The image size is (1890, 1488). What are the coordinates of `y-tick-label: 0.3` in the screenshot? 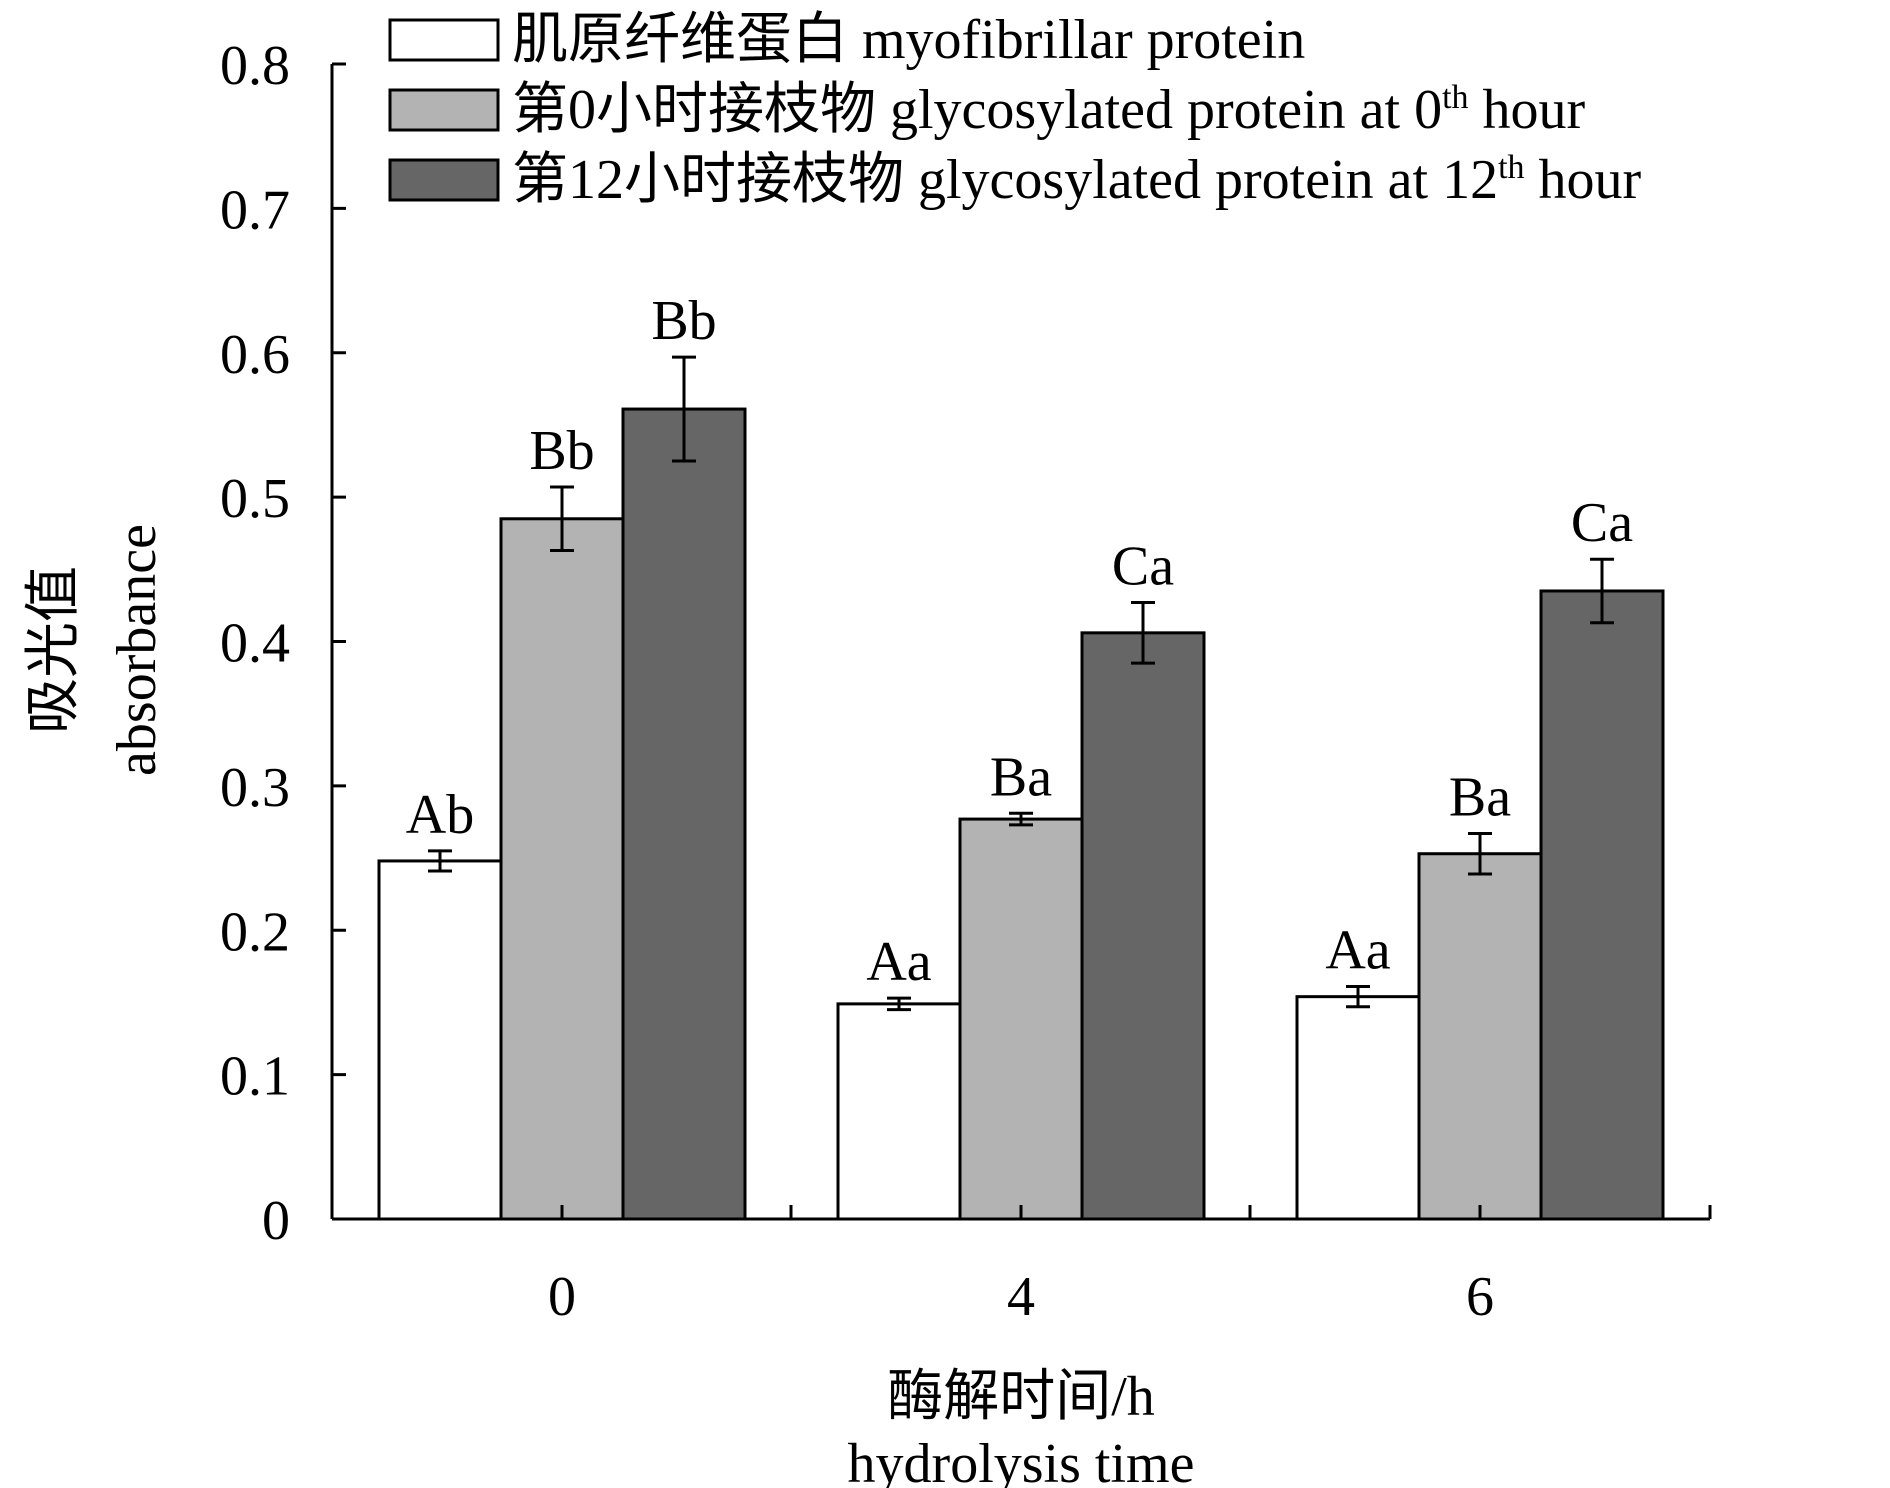 It's located at (255, 788).